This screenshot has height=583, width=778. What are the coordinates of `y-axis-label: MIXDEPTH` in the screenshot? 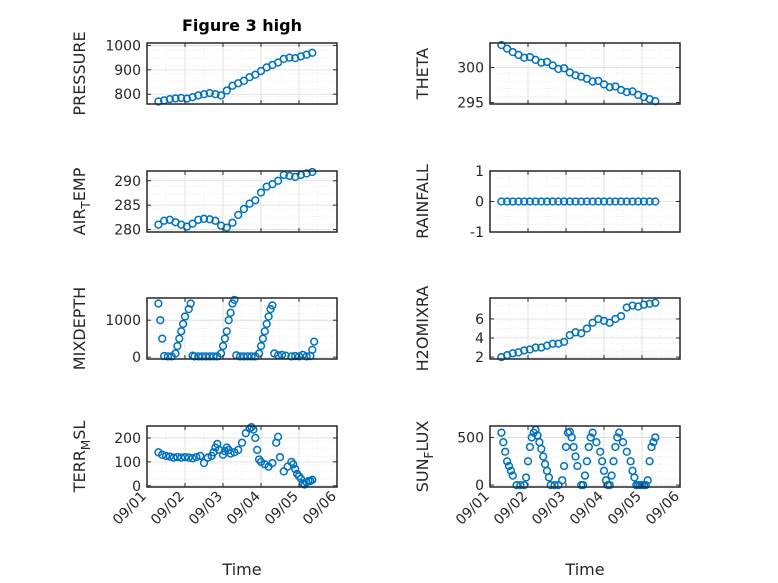 It's located at (79, 328).